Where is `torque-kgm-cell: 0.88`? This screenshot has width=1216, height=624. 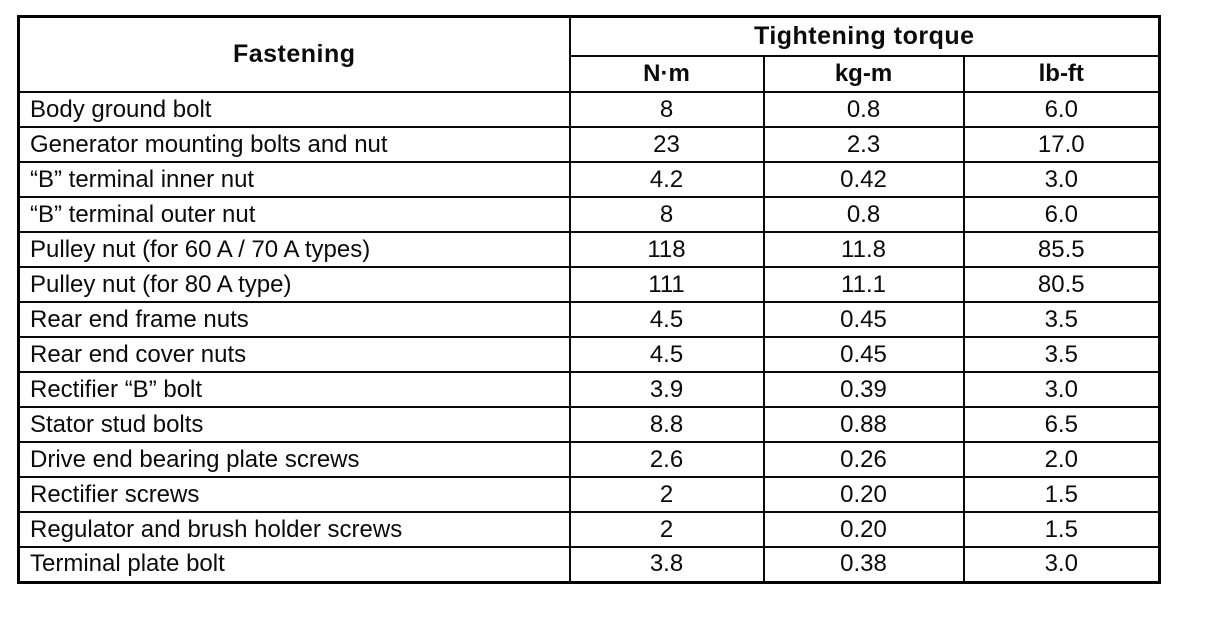
torque-kgm-cell: 0.88 is located at coordinates (863, 424).